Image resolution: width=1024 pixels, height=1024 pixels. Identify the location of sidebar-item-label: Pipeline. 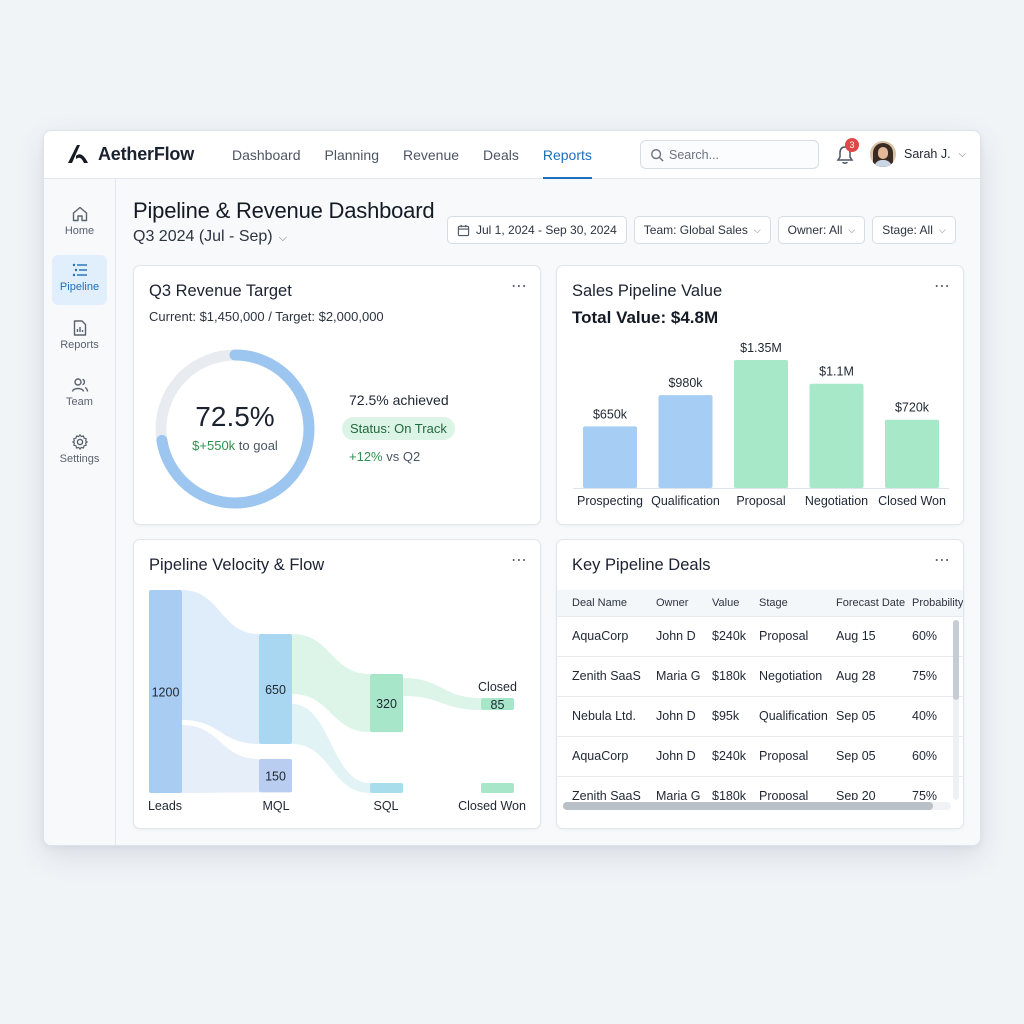
(79, 287).